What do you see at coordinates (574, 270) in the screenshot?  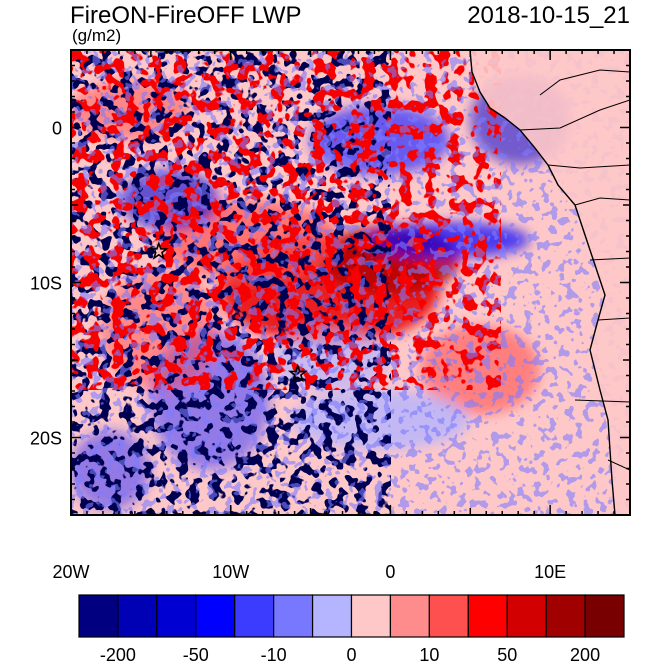 I see `country-borders` at bounding box center [574, 270].